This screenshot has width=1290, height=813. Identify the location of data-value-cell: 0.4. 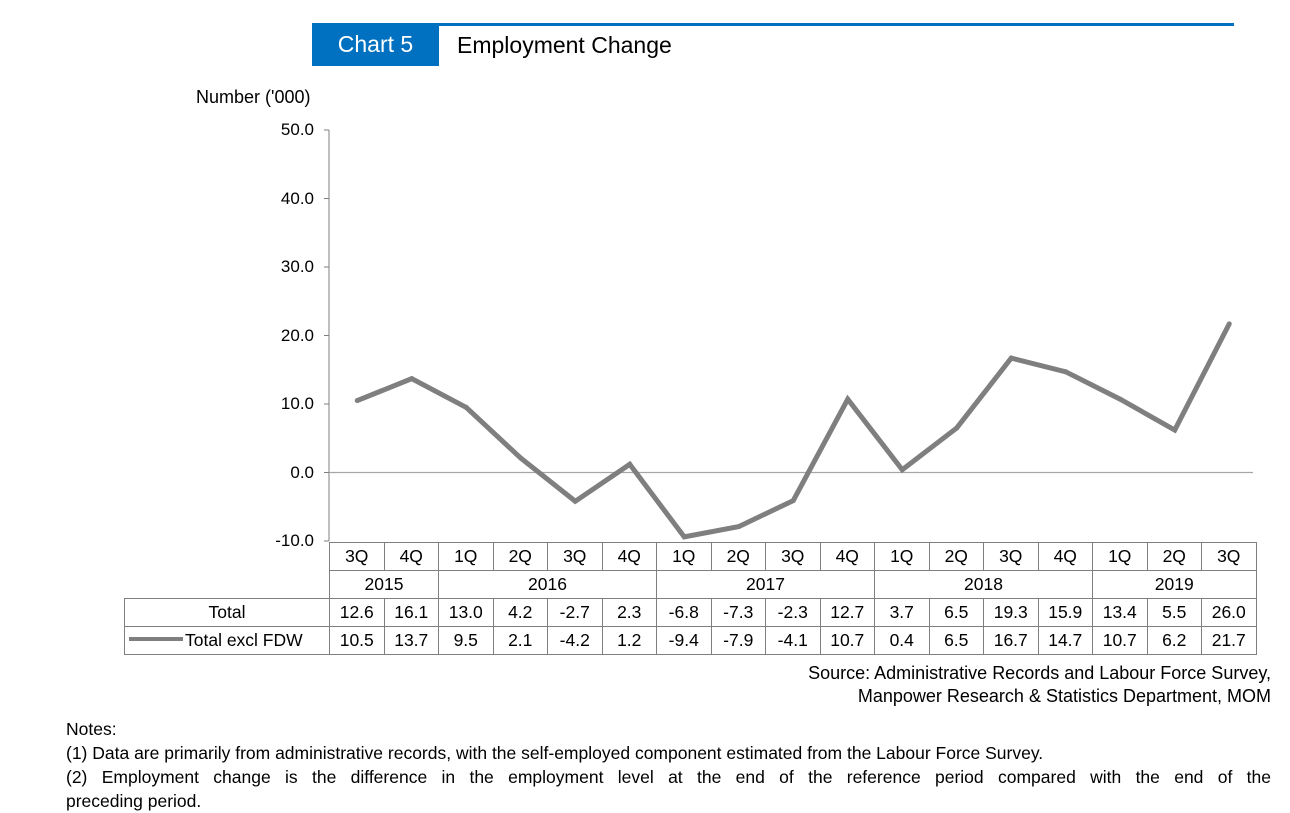
(902, 640).